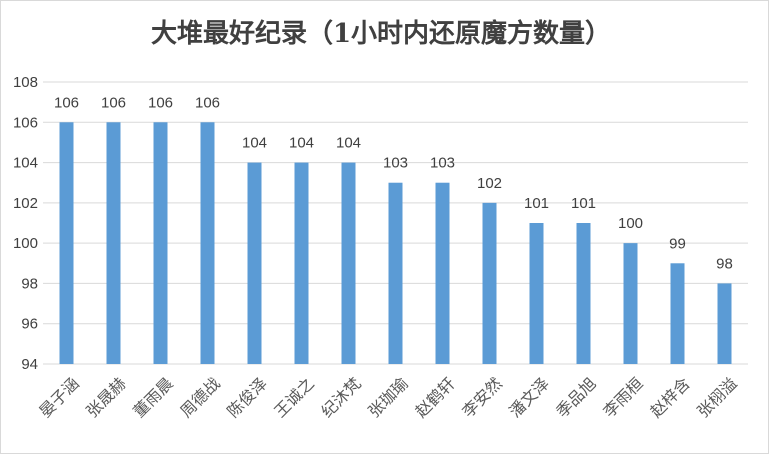  What do you see at coordinates (677, 243) in the screenshot?
I see `data-label: 99` at bounding box center [677, 243].